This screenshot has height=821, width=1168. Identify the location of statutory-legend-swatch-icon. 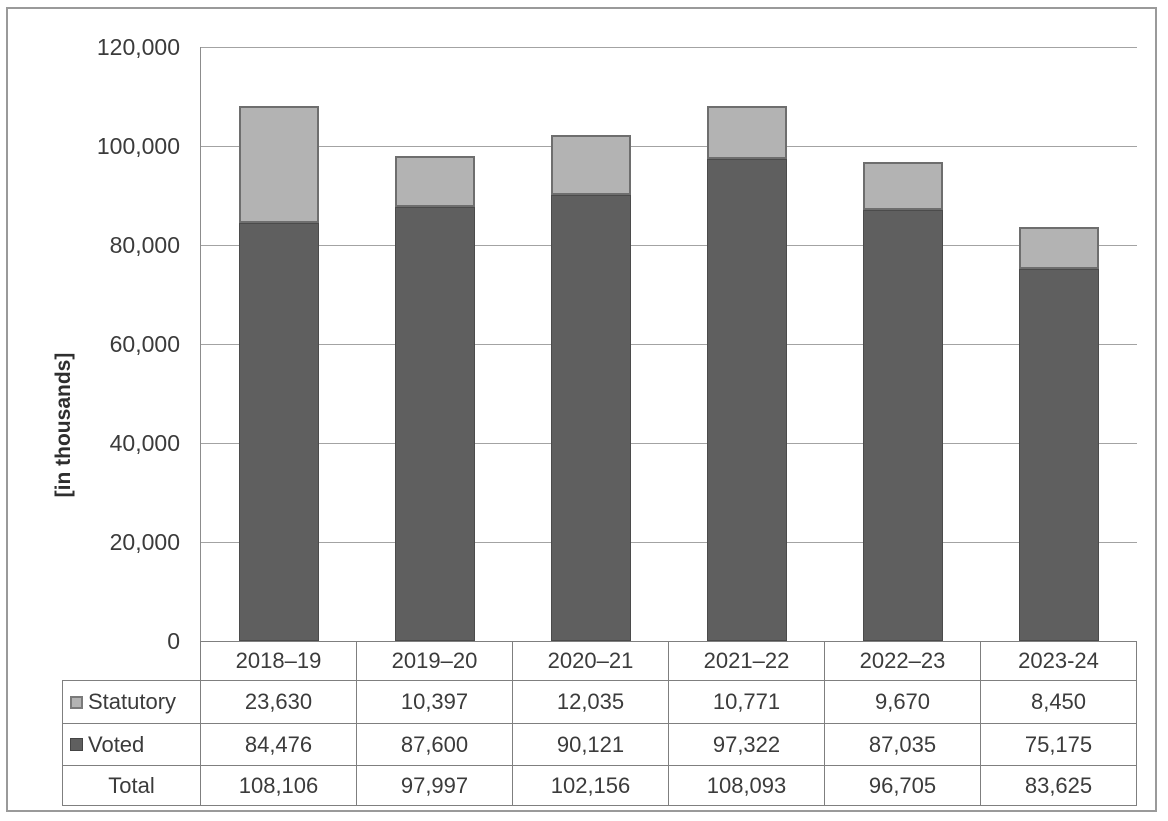
(76, 702).